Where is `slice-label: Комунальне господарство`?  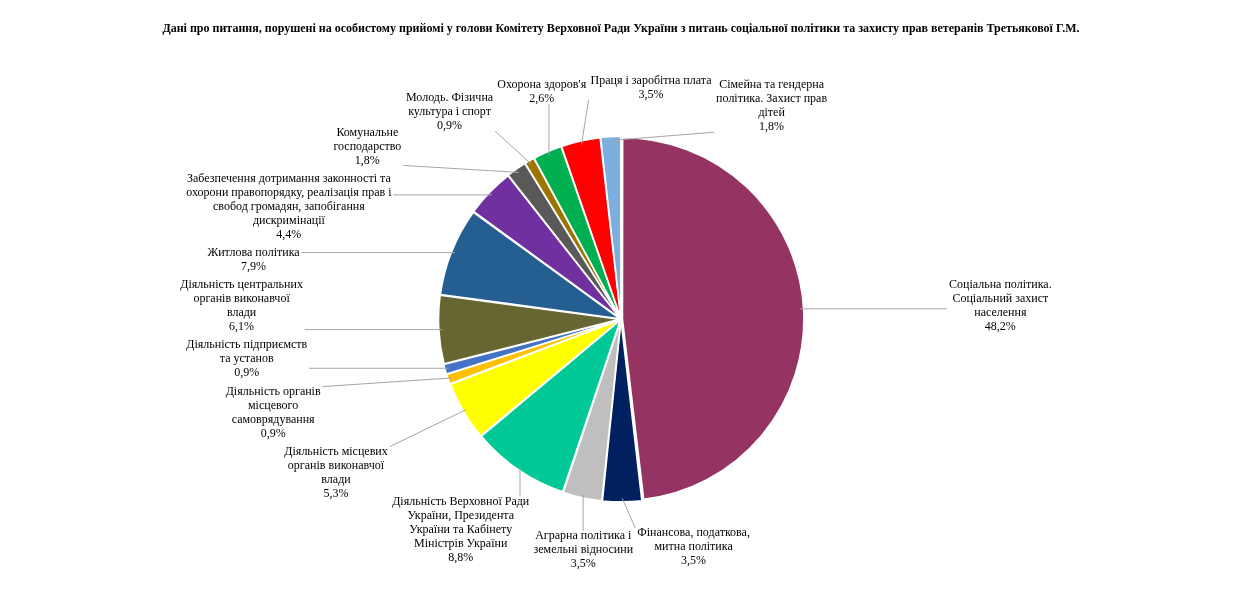
slice-label: Комунальне господарство is located at coordinates (367, 138).